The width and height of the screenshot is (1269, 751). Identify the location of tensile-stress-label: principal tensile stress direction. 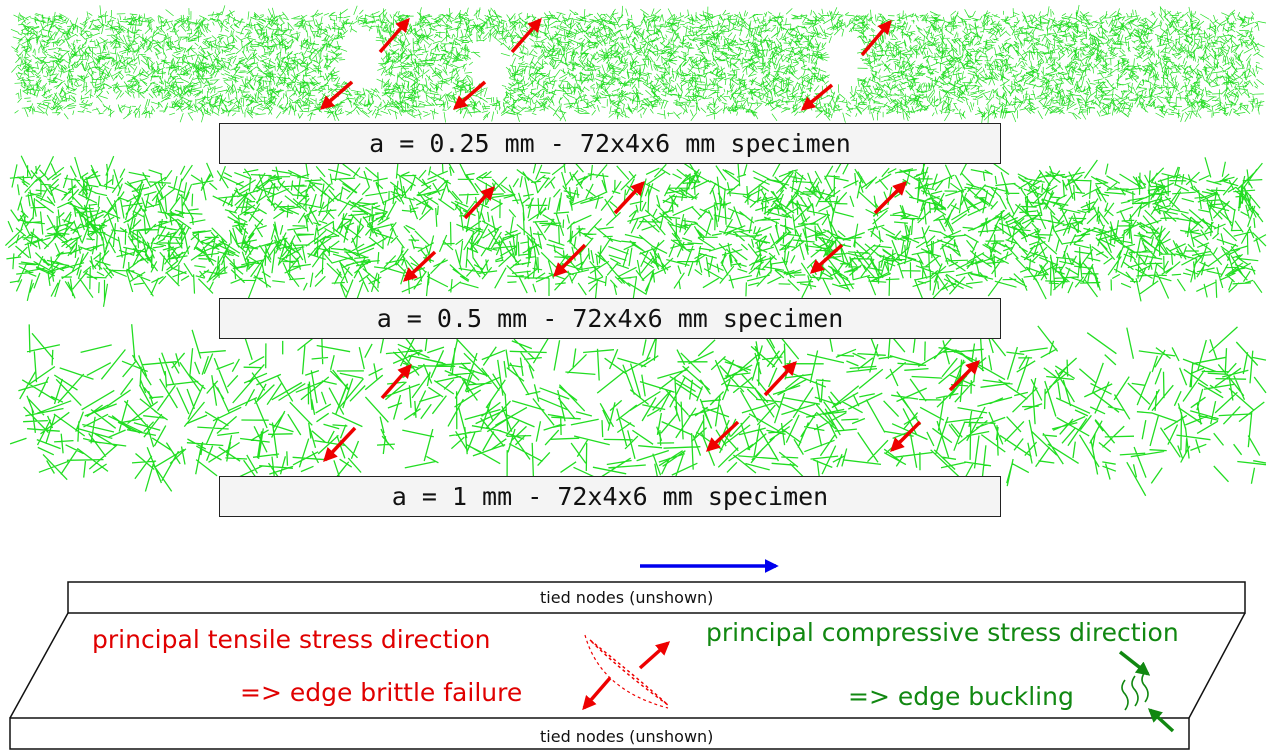
(291, 639).